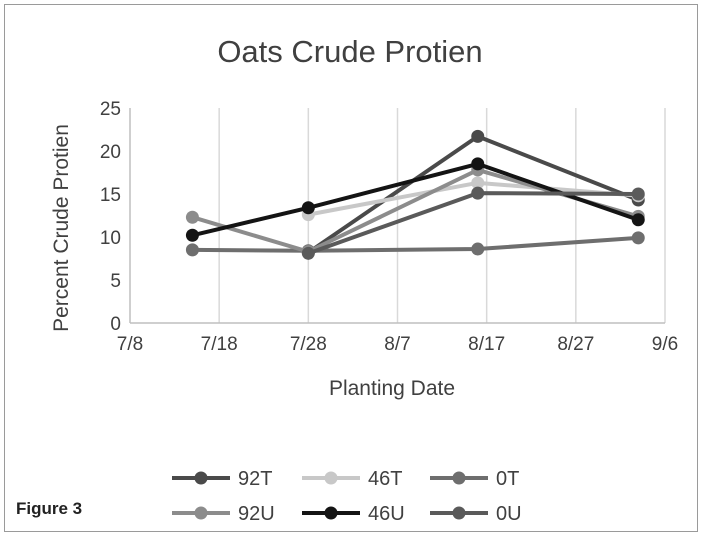  What do you see at coordinates (476, 514) in the screenshot?
I see `legend-item-0U: 0U` at bounding box center [476, 514].